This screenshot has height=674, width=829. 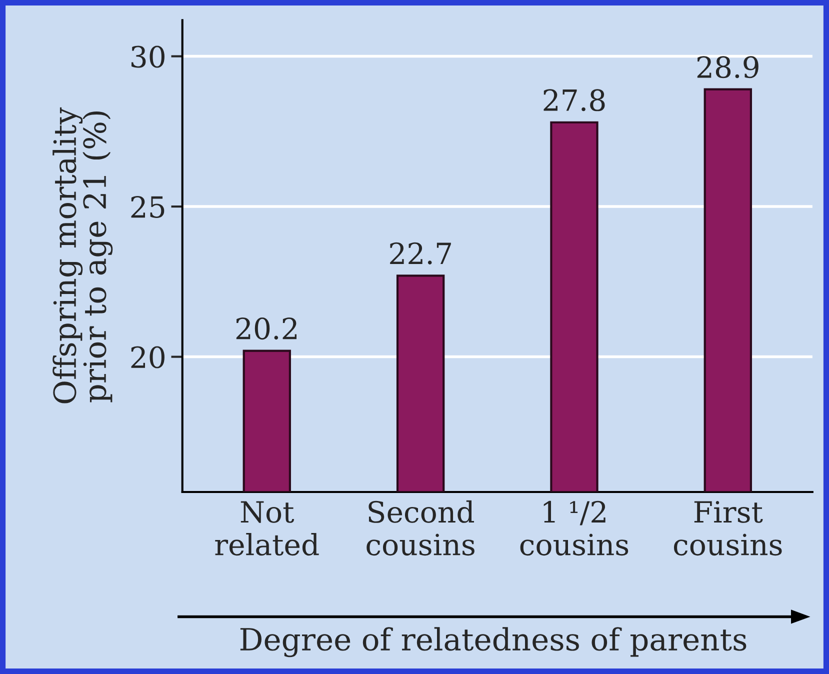 What do you see at coordinates (420, 253) in the screenshot?
I see `data-label: 22.7` at bounding box center [420, 253].